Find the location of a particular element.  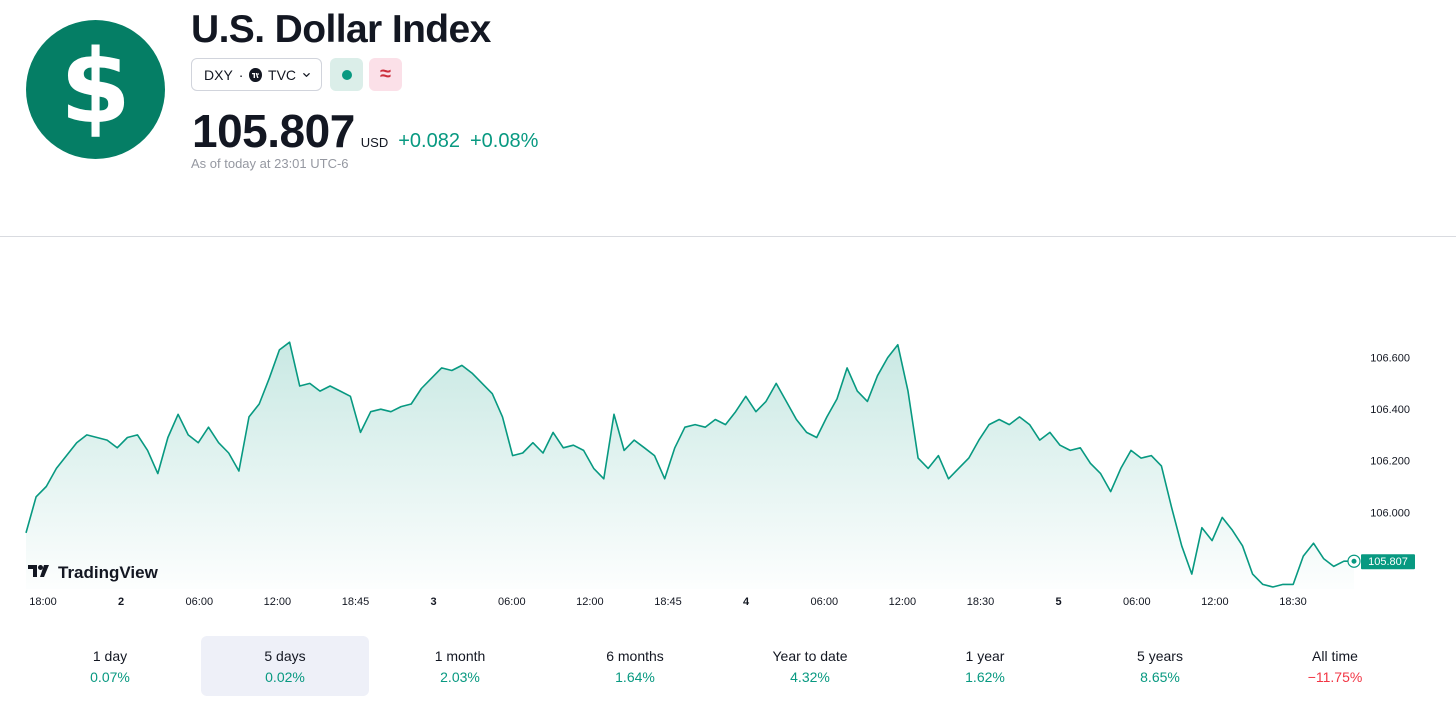

period-change-value: 1.62% is located at coordinates (985, 676).